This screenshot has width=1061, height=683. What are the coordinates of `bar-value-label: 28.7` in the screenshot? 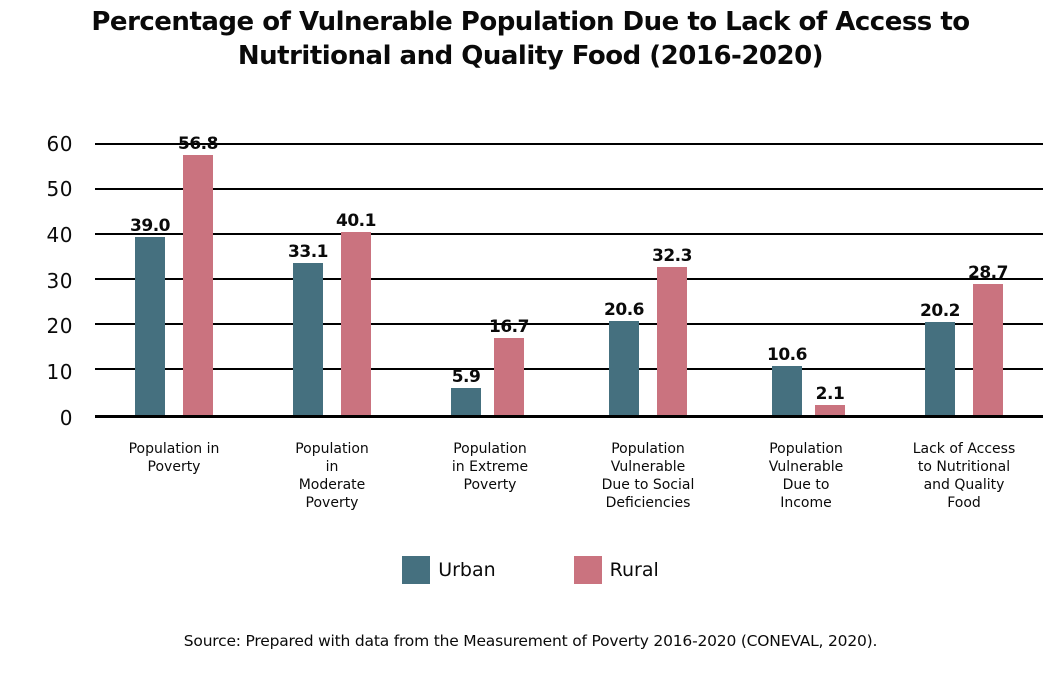 It's located at (988, 272).